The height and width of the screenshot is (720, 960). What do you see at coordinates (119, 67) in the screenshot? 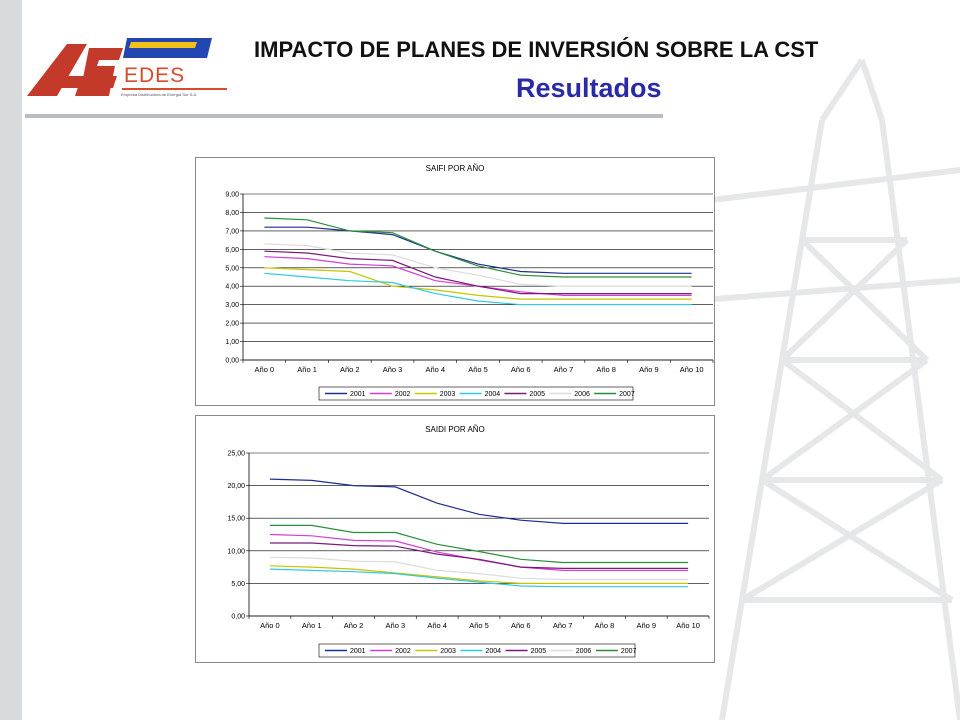
I see `company-logo` at bounding box center [119, 67].